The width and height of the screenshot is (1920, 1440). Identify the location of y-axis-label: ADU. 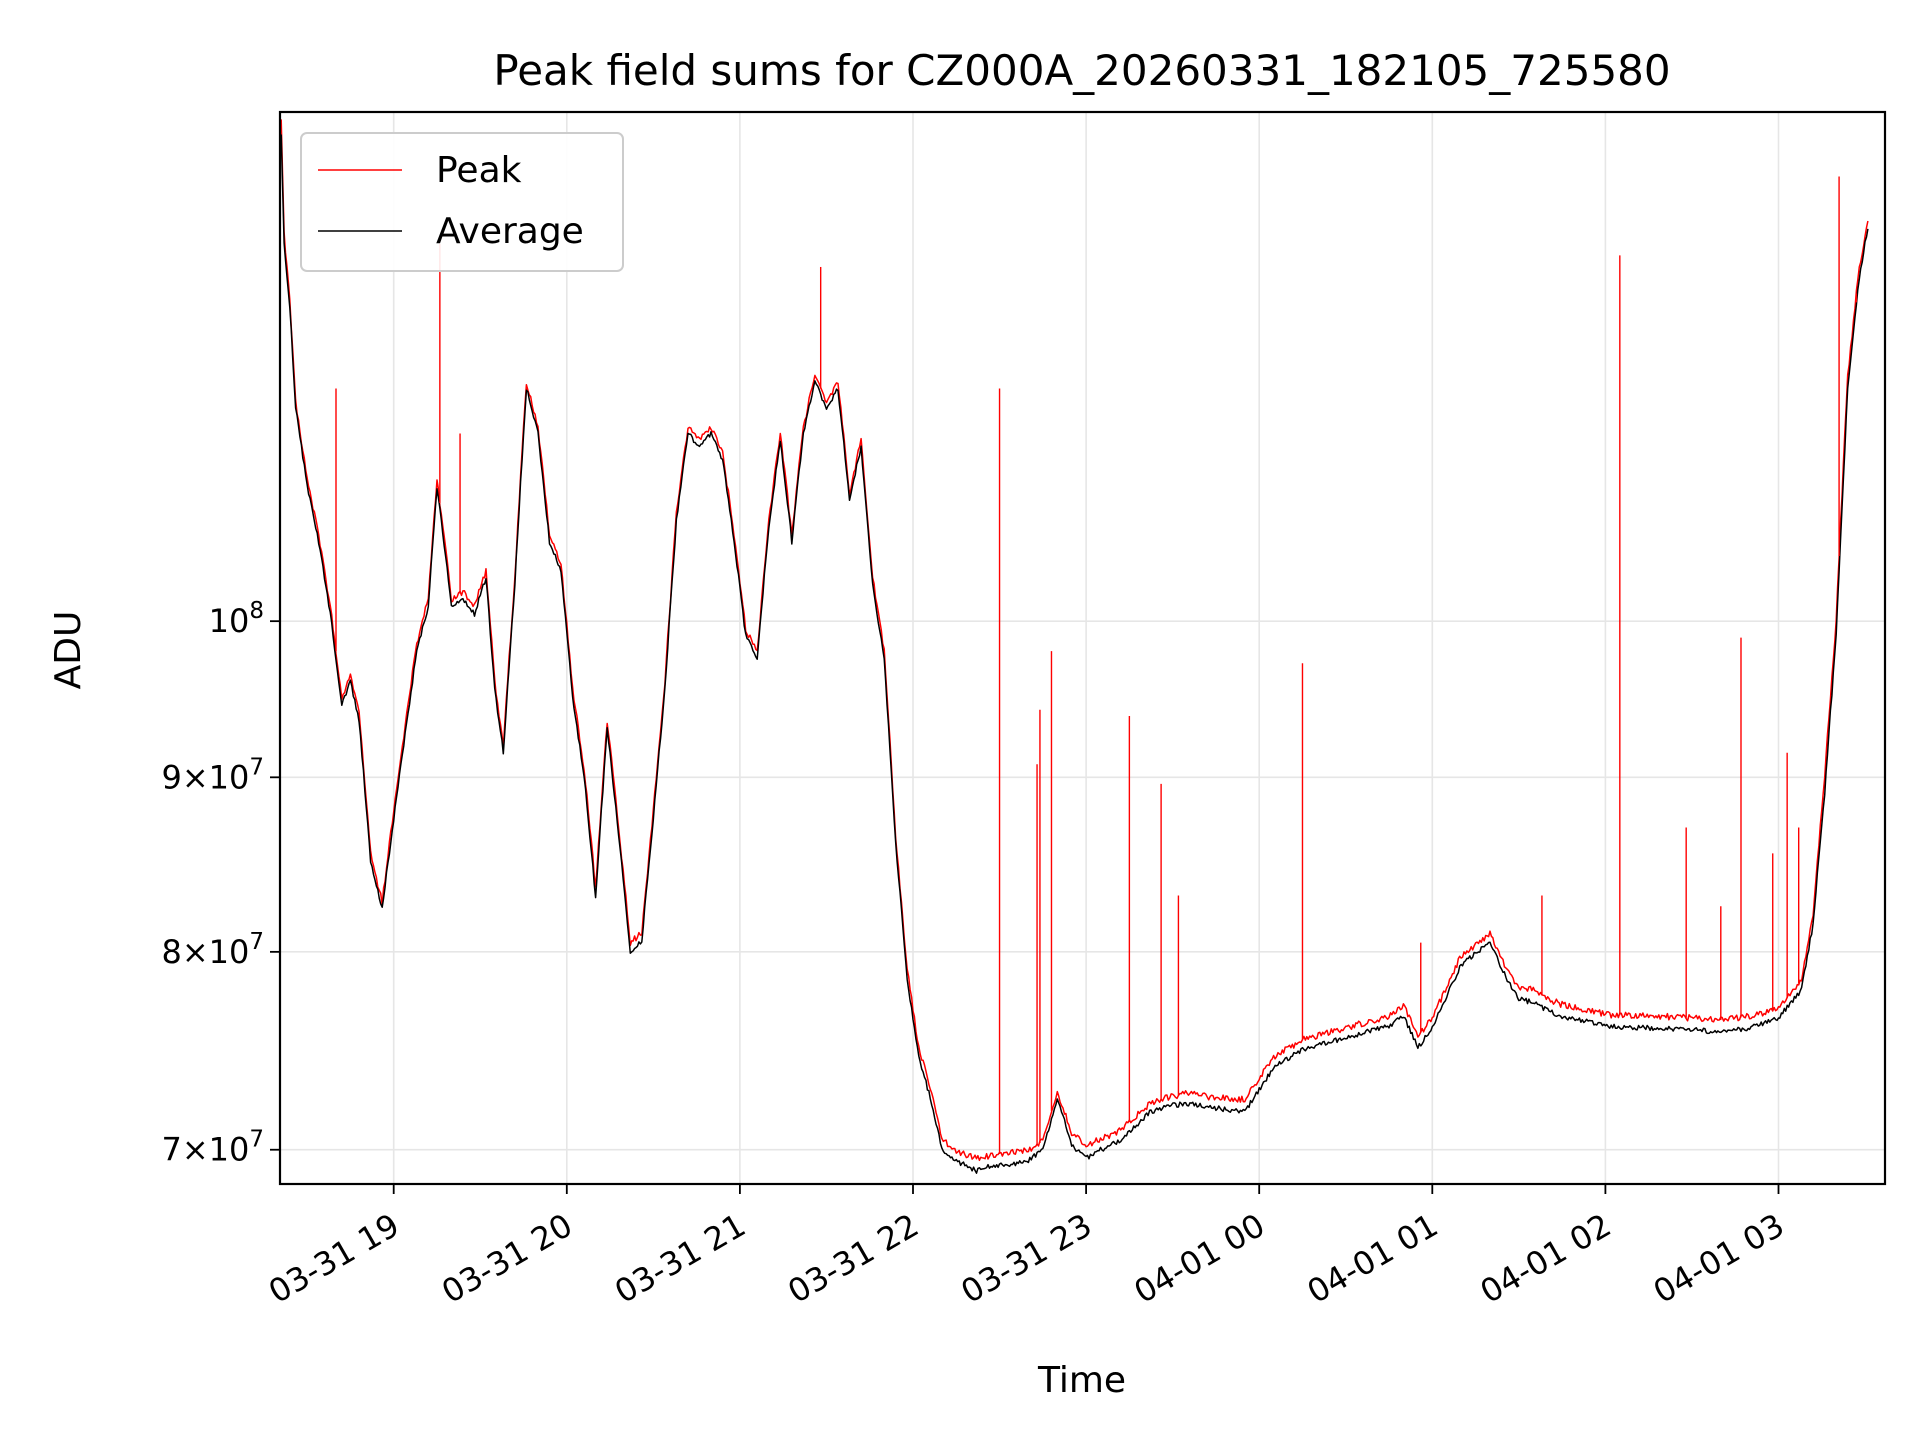
(68, 650).